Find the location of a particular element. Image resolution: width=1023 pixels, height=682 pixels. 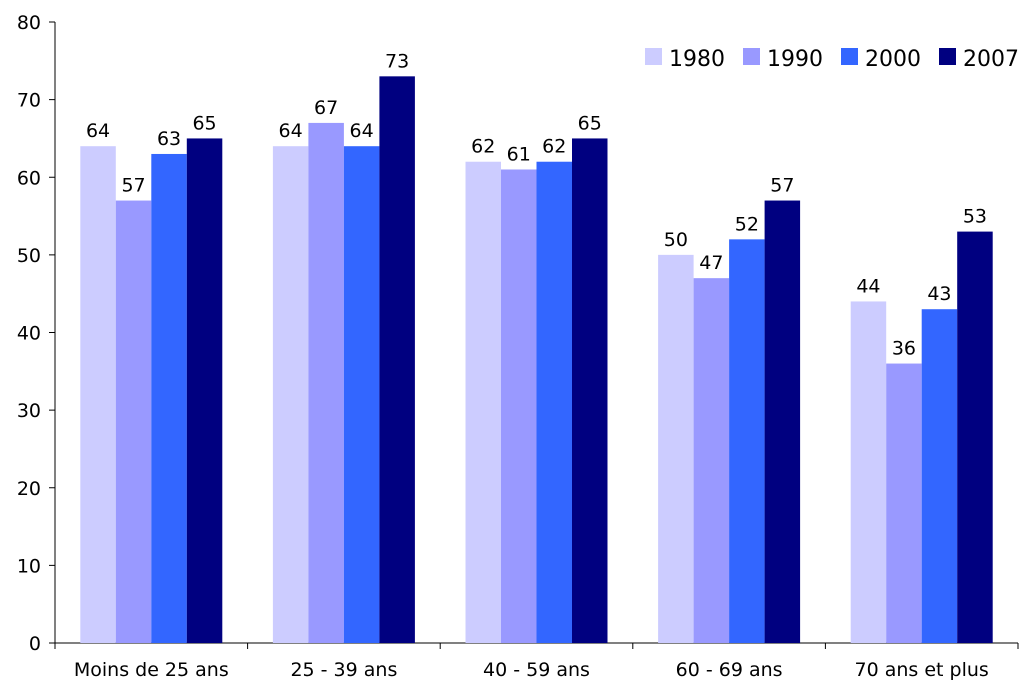

y-tick-label: 10 is located at coordinates (29, 566).